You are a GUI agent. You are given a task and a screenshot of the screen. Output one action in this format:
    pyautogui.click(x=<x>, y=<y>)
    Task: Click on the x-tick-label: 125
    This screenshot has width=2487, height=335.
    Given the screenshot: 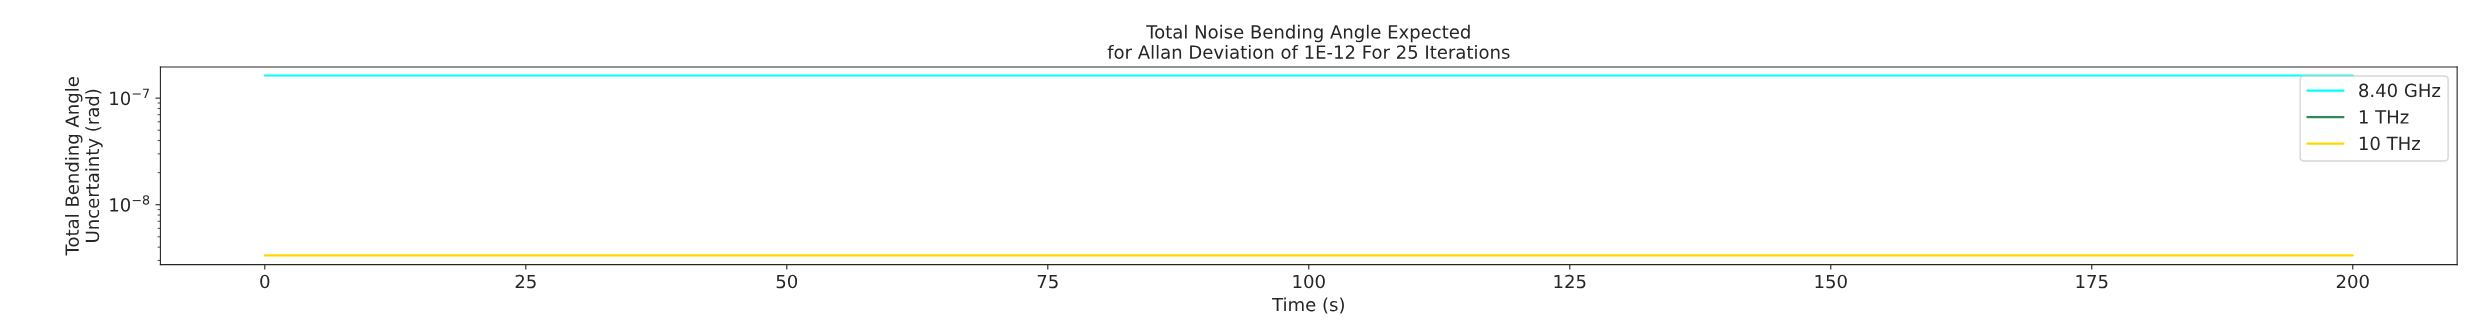 What is the action you would take?
    pyautogui.click(x=1570, y=281)
    